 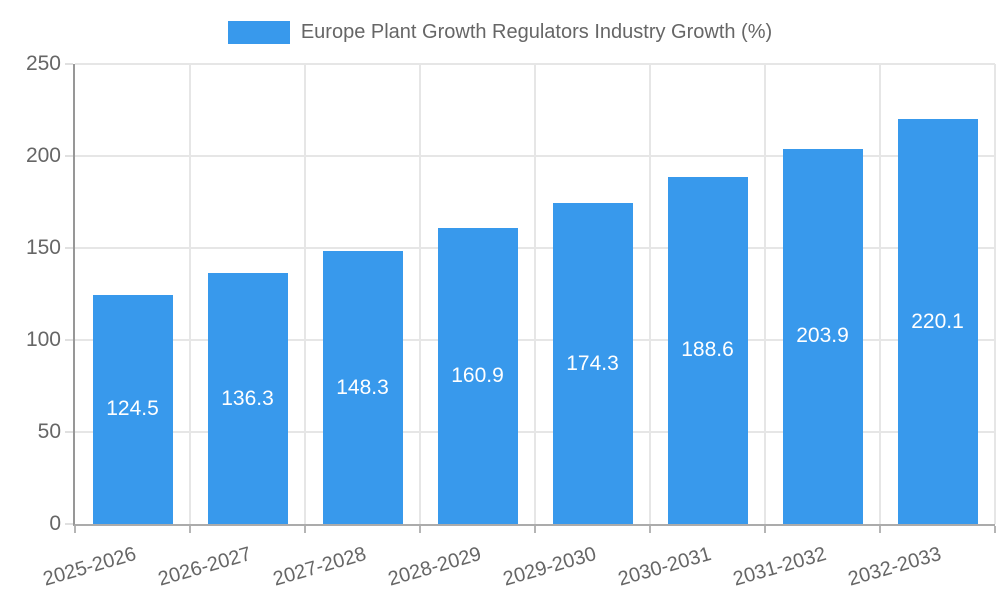 I want to click on x-tick-label: 2025-2026, so click(x=89, y=567).